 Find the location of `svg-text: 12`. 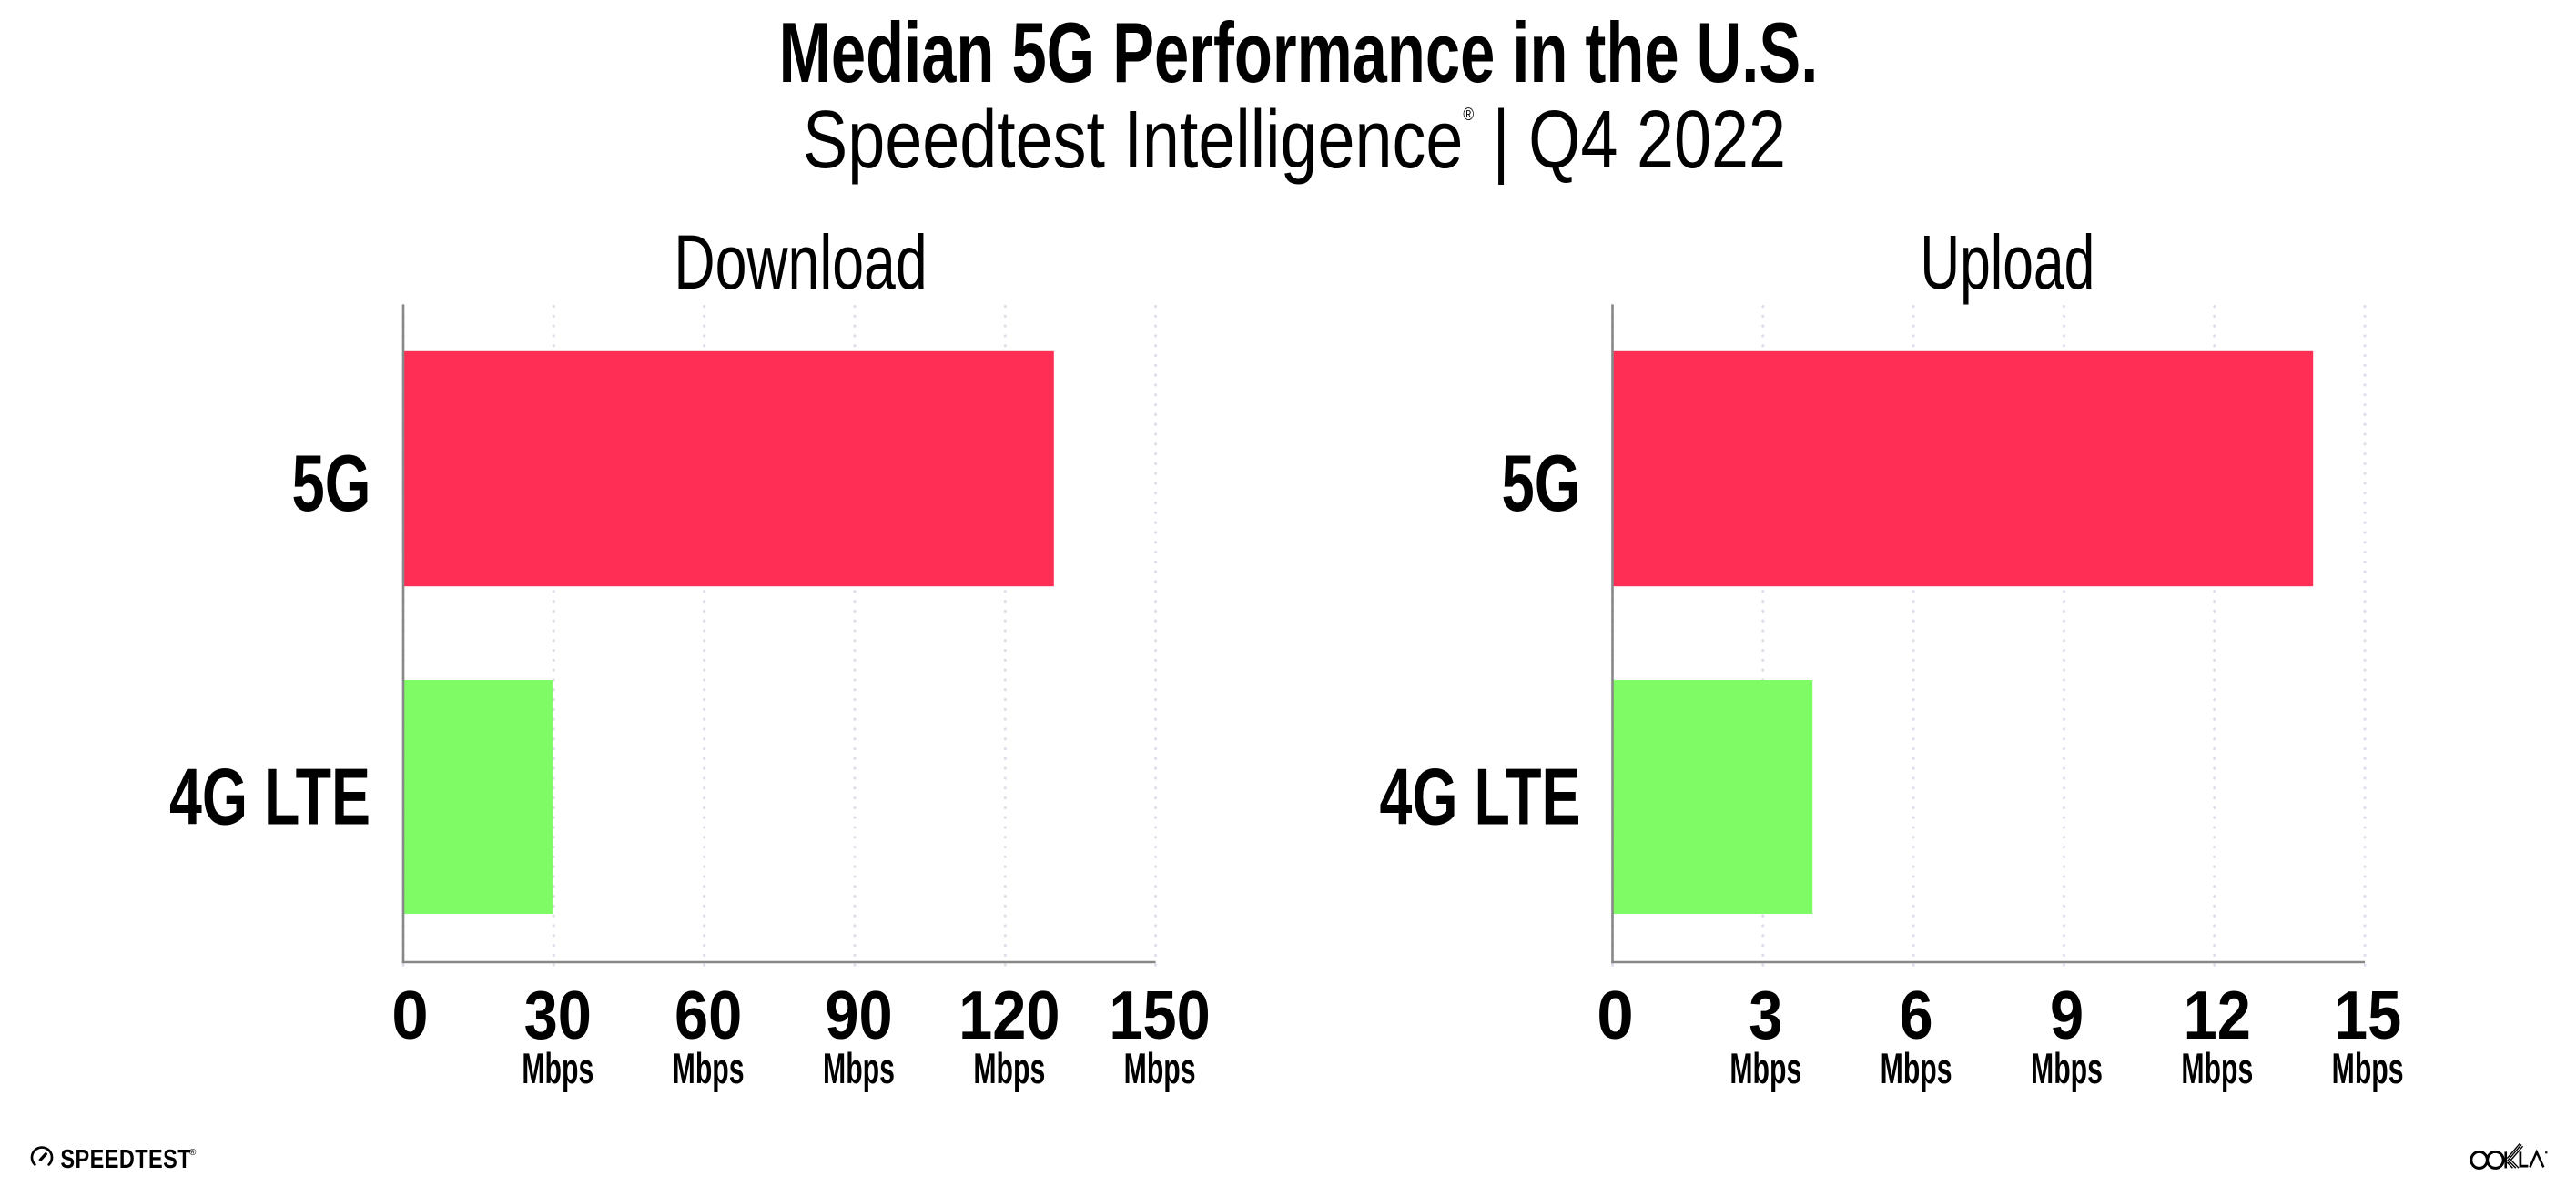

svg-text: 12 is located at coordinates (2217, 1015).